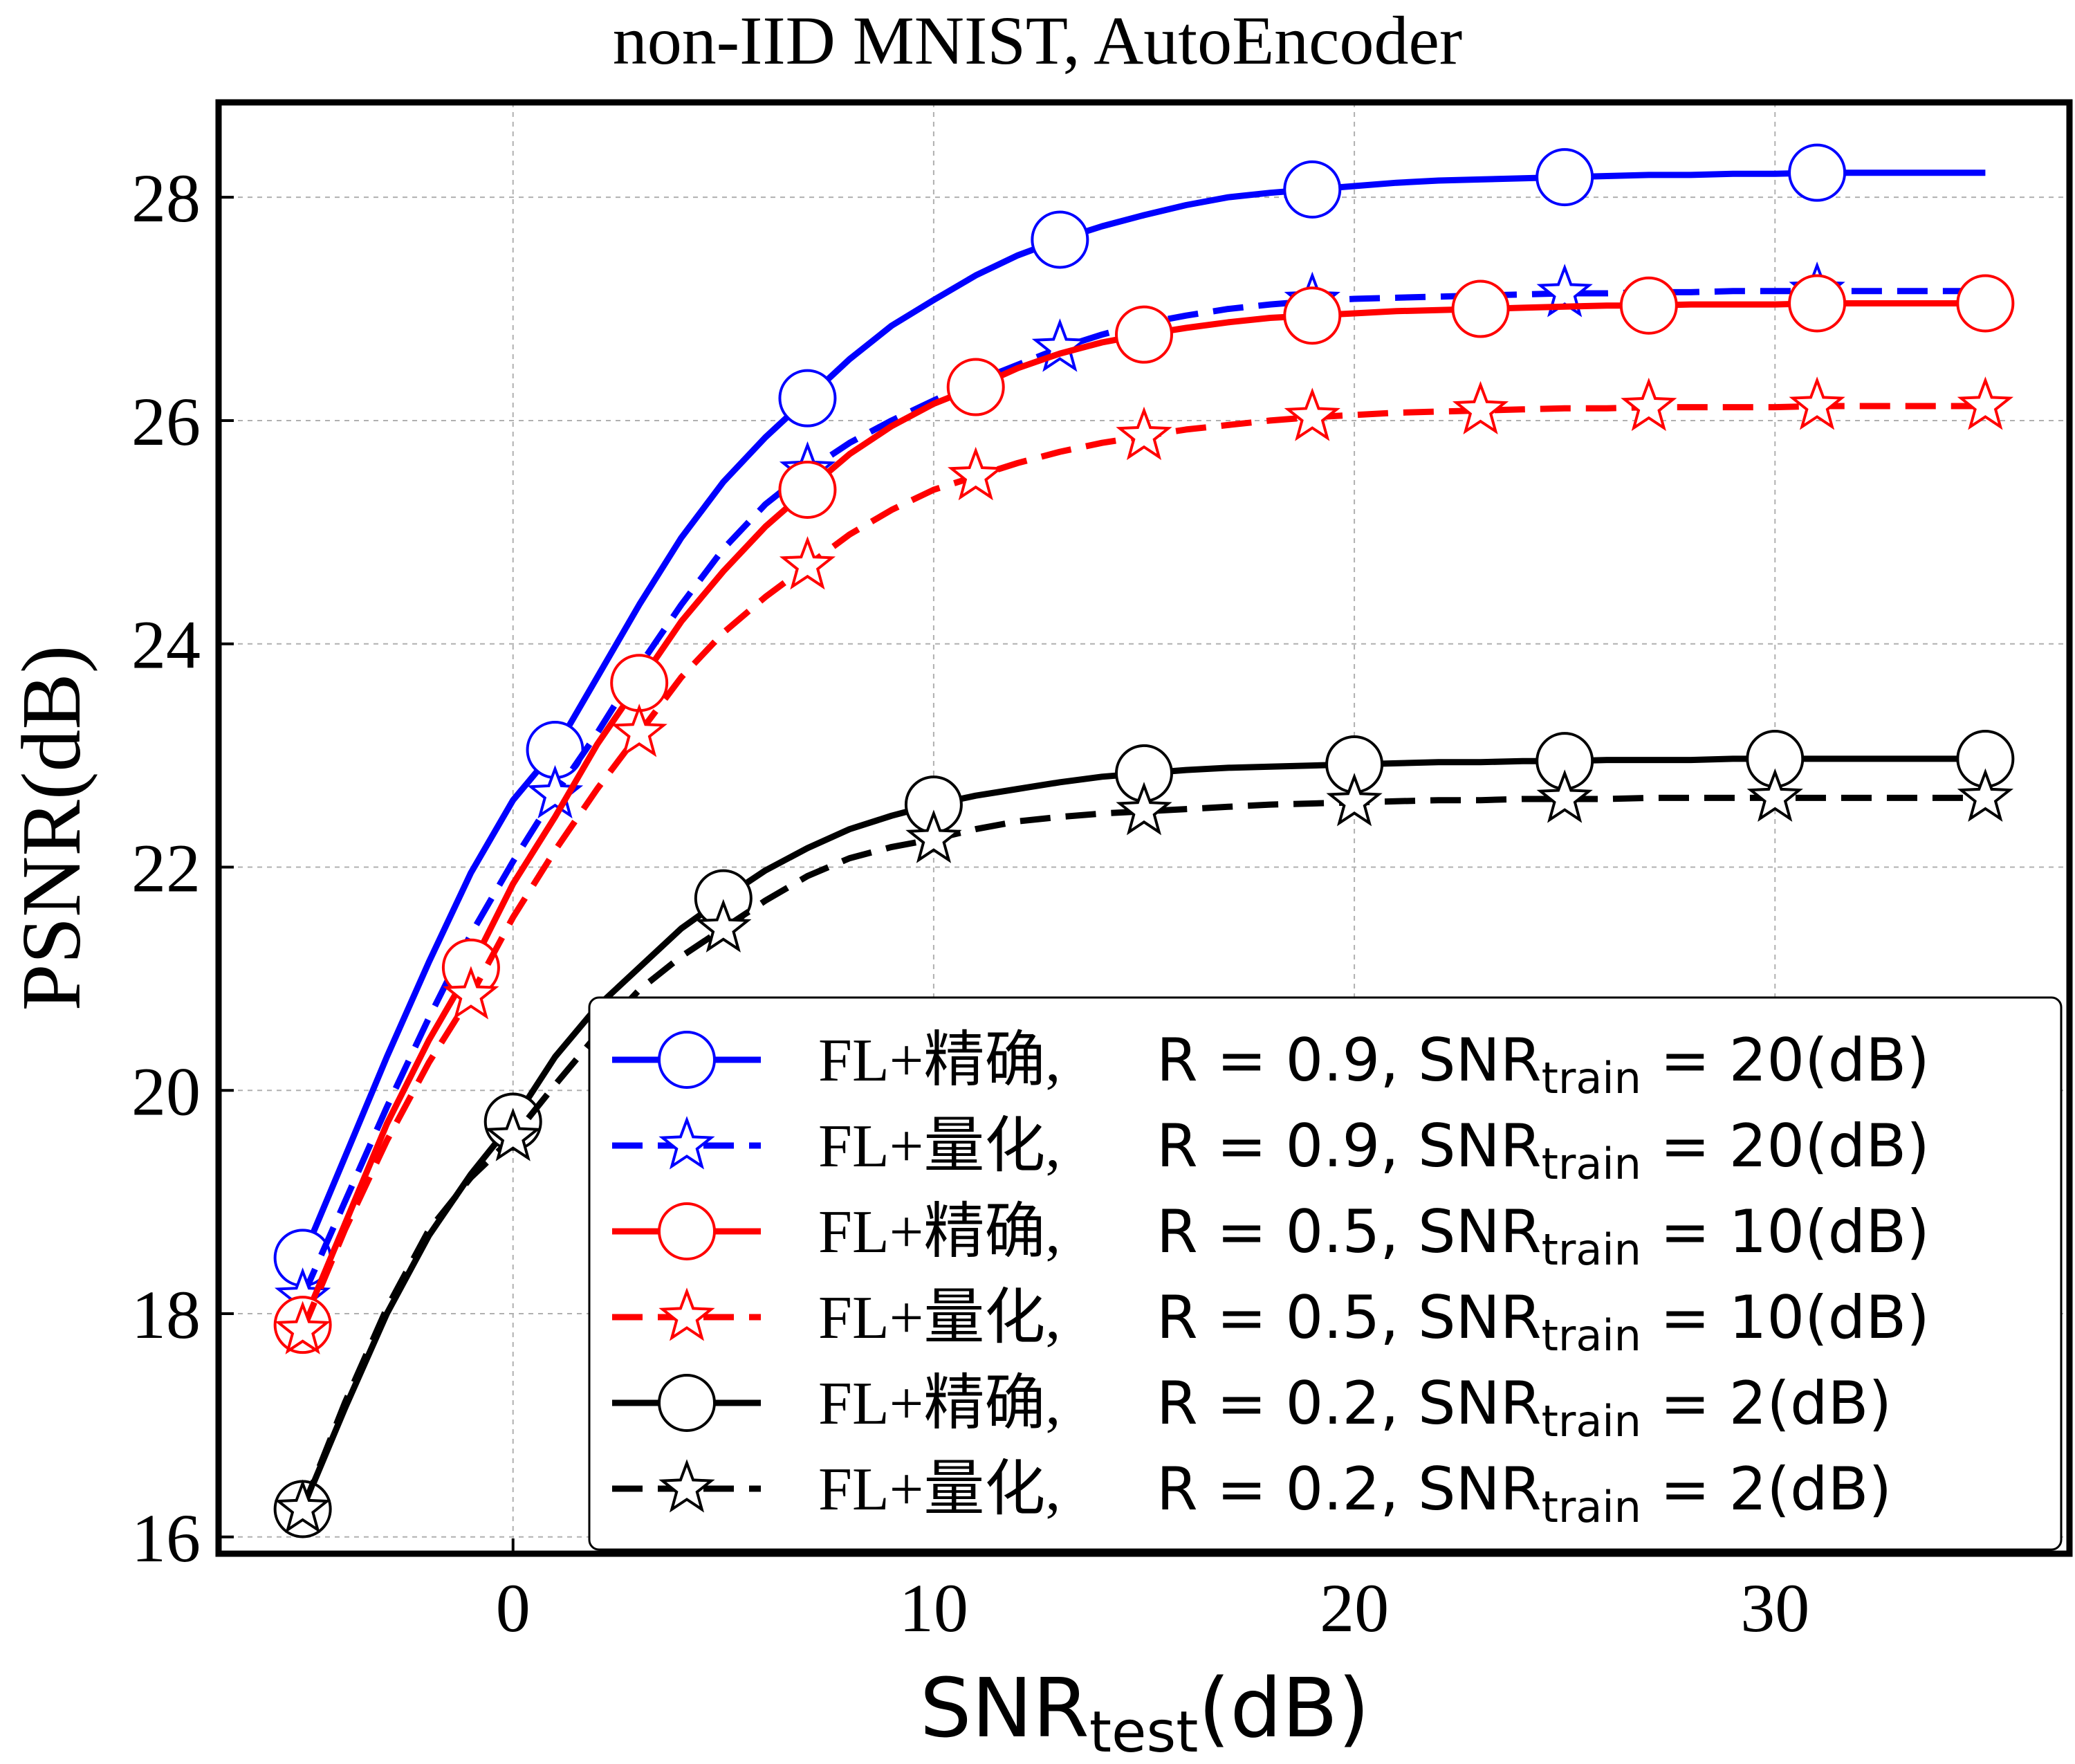  I want to click on x-tick-label: 20, so click(1354, 1608).